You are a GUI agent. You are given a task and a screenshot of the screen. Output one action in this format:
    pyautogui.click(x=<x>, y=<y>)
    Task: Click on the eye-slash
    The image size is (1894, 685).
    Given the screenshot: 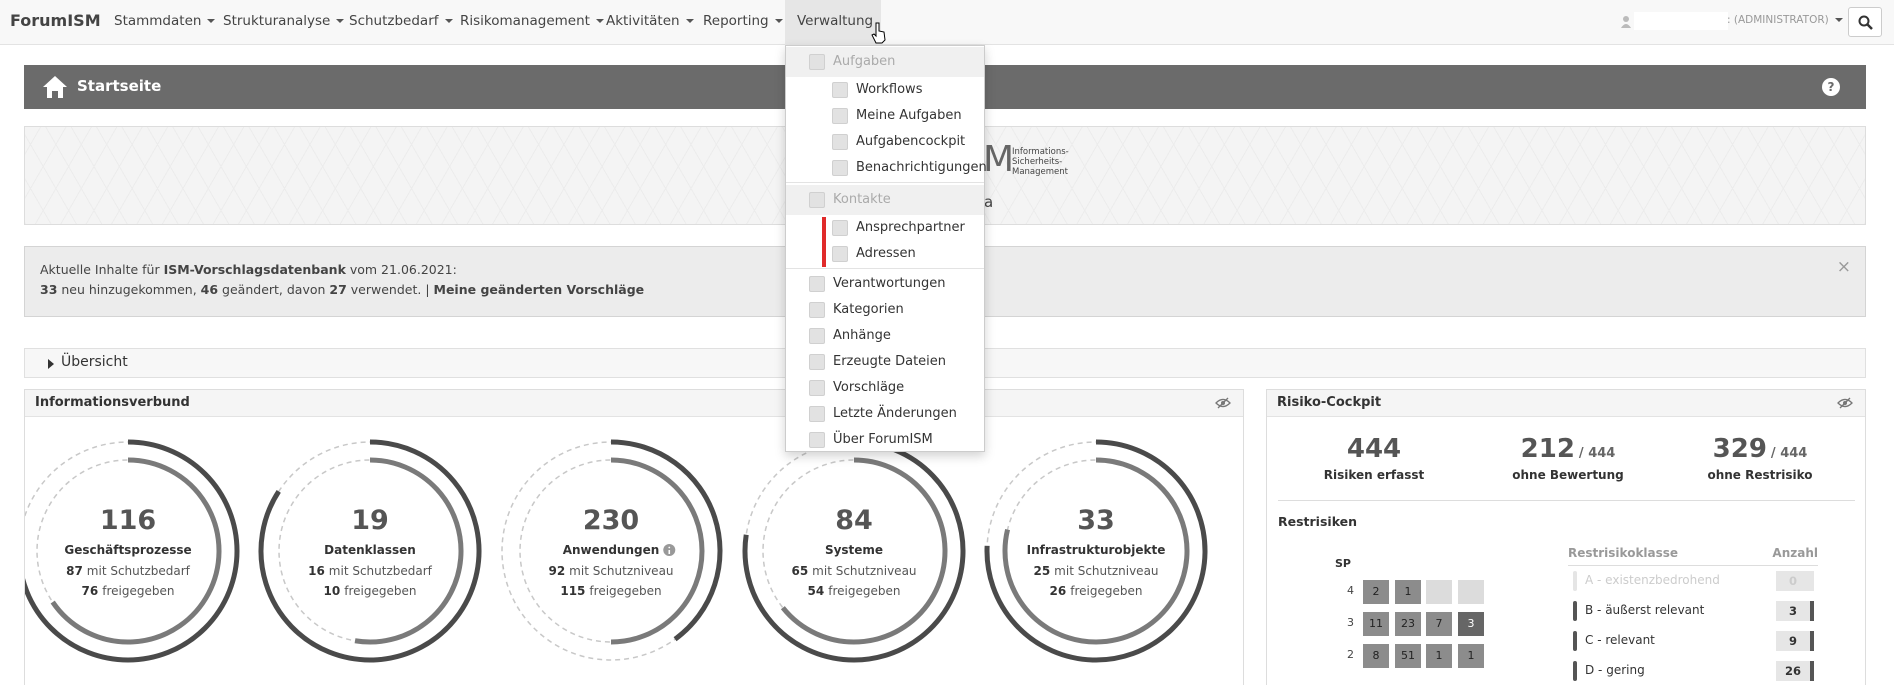 What is the action you would take?
    pyautogui.click(x=1223, y=403)
    